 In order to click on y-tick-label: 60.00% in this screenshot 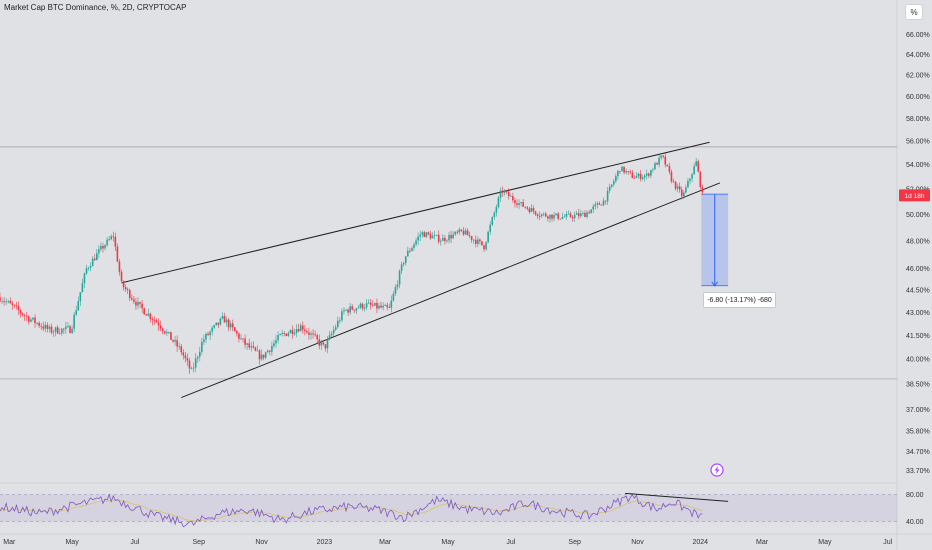, I will do `click(918, 97)`.